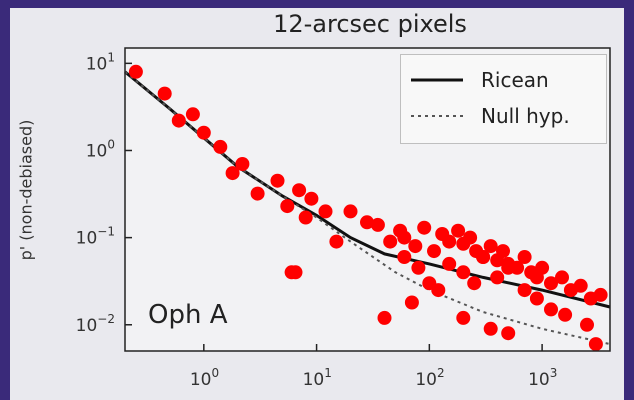 This screenshot has width=634, height=400. I want to click on y-tick-label: 10⁰, so click(100, 149).